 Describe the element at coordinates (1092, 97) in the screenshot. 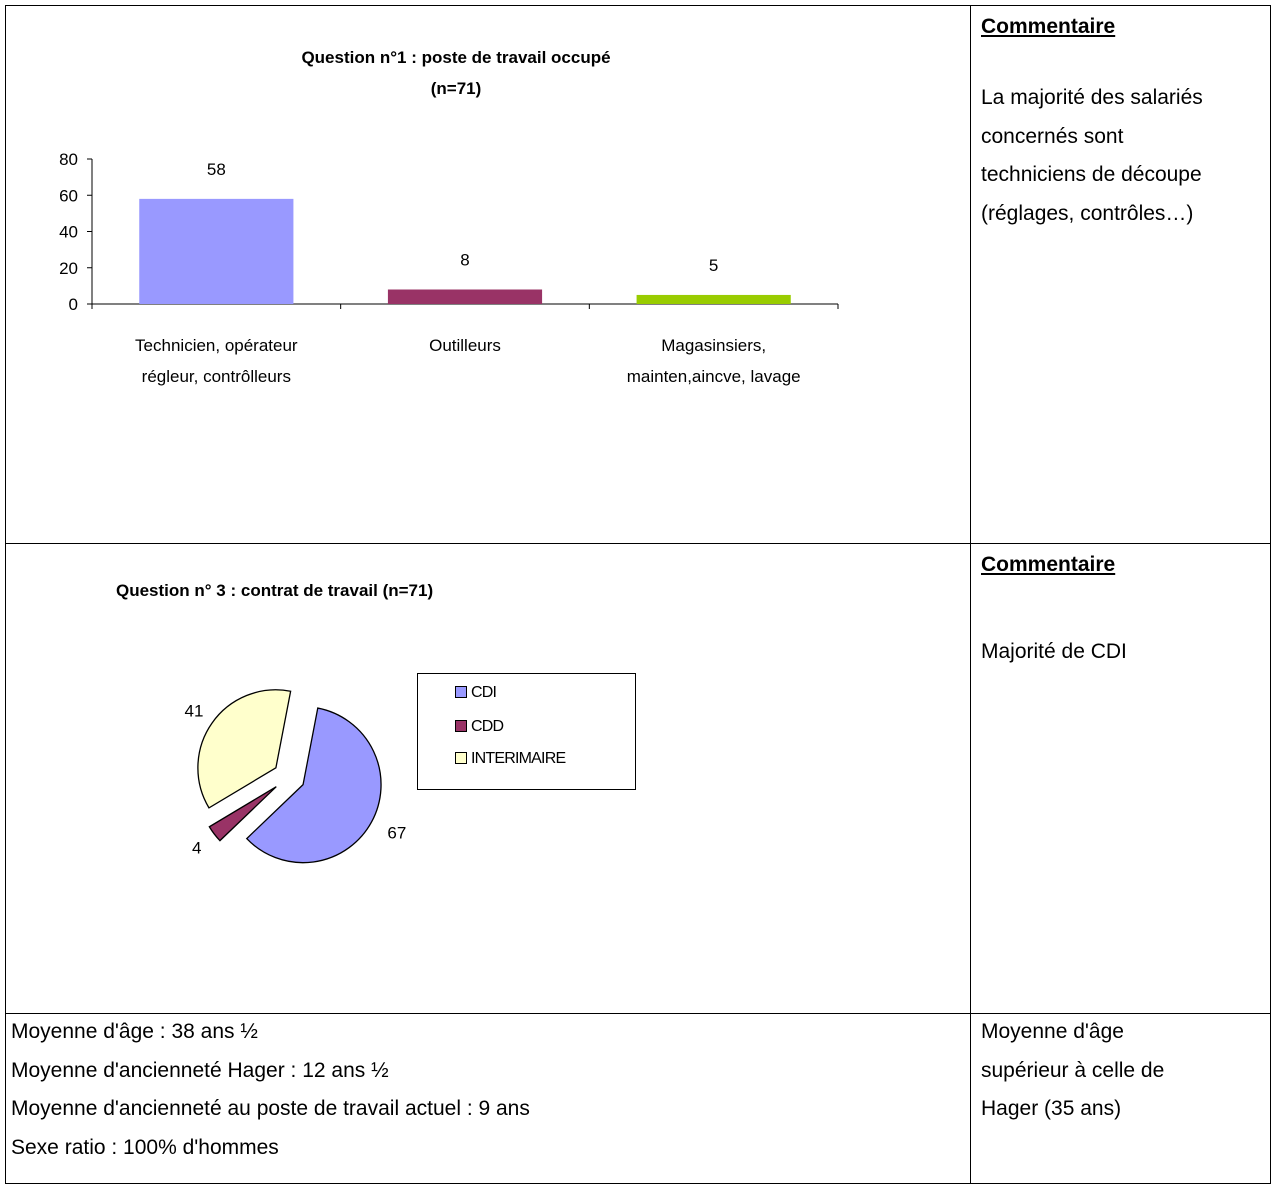

I see `comment-line: La majorité des salariés` at that location.